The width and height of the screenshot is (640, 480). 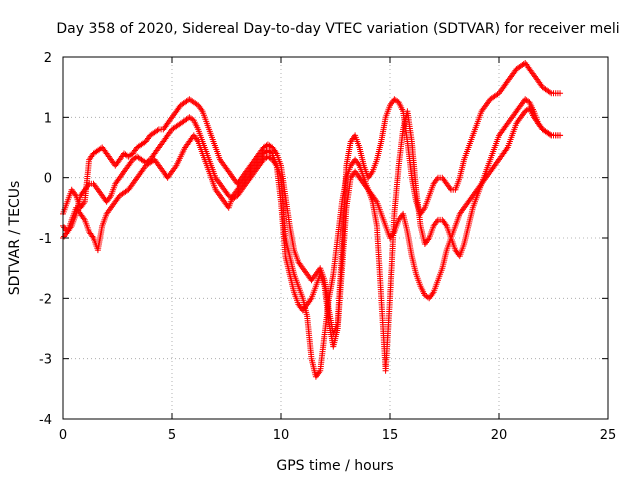 I want to click on y-tick-label: -3, so click(x=45, y=360).